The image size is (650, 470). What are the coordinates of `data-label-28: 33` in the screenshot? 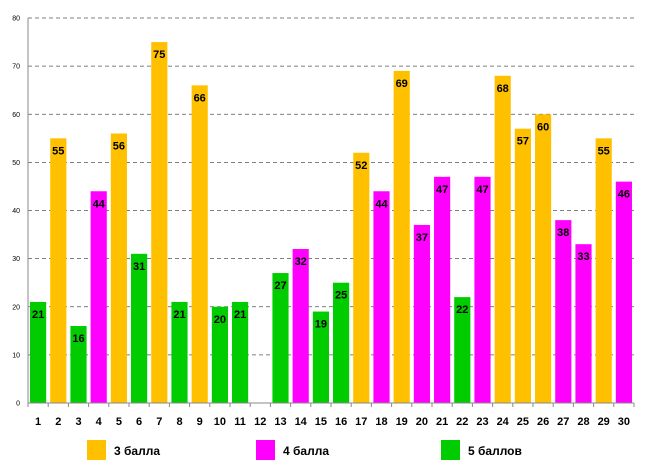 It's located at (583, 257).